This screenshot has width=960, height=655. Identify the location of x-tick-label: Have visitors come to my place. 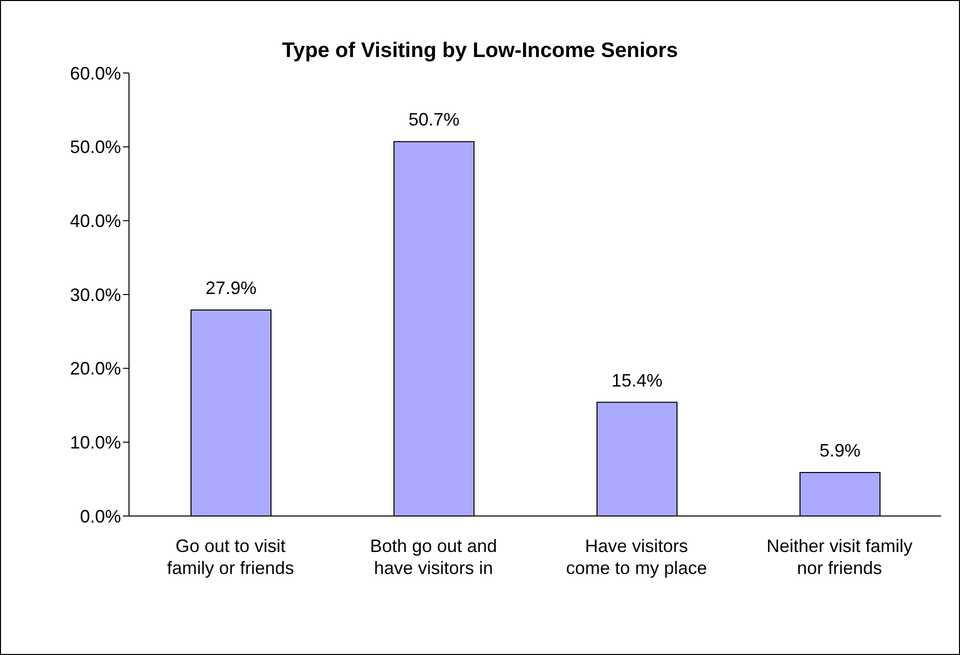
(637, 557).